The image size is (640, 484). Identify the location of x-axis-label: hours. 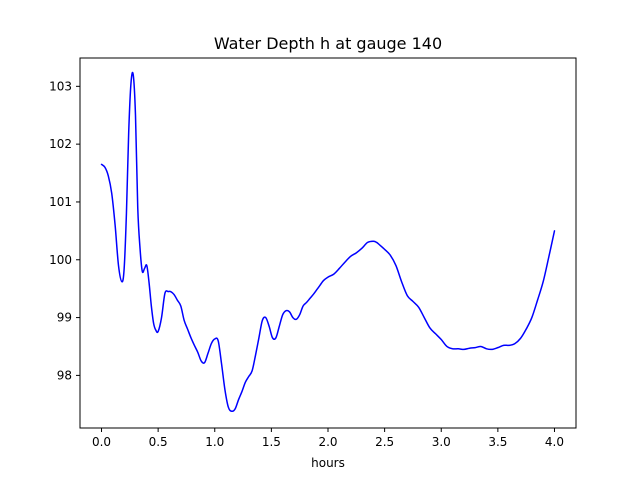
(328, 463).